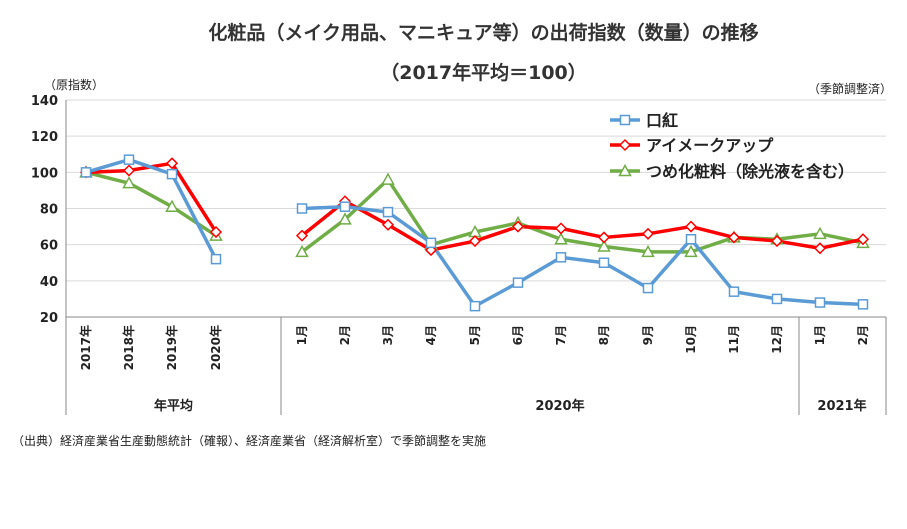 The height and width of the screenshot is (529, 907). I want to click on x-tick-label-group: 5月, so click(475, 335).